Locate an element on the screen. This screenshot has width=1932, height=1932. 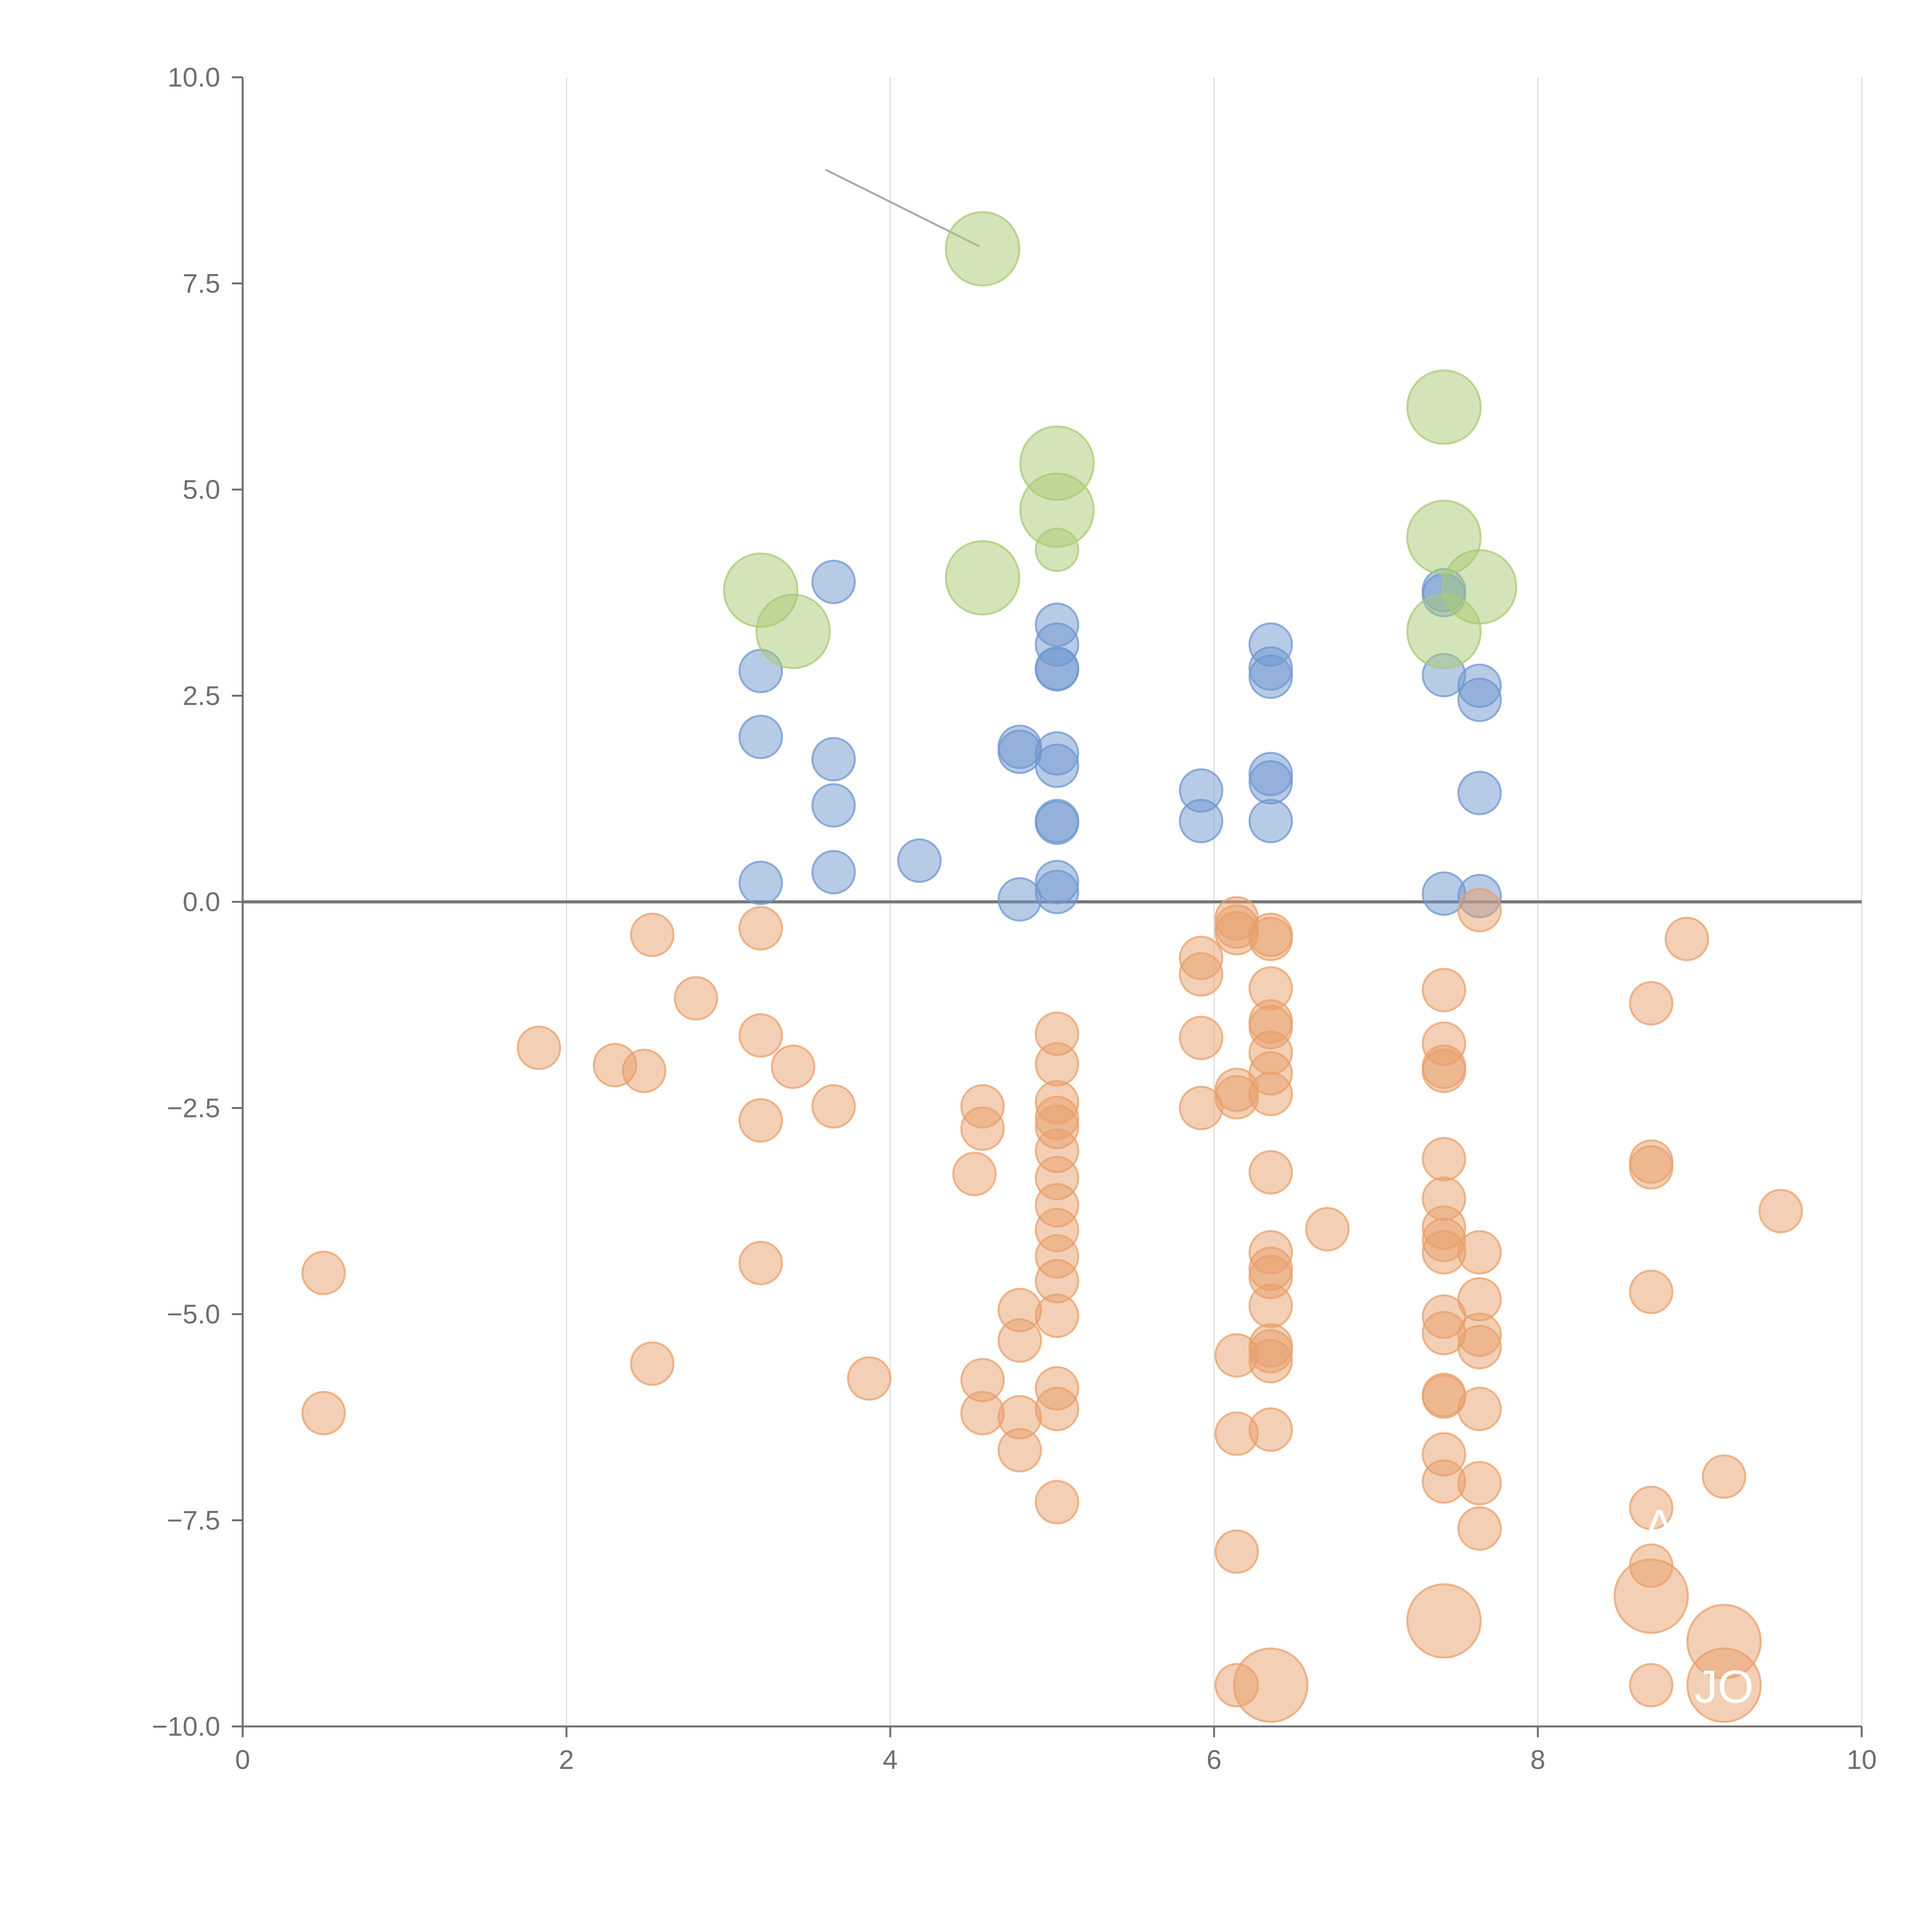
annotation-label: A is located at coordinates (1659, 1526).